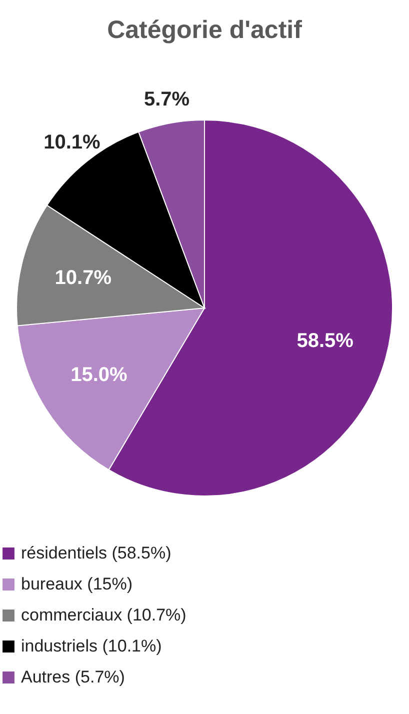  Describe the element at coordinates (205, 30) in the screenshot. I see `chart-title: Catégorie d'actif` at that location.